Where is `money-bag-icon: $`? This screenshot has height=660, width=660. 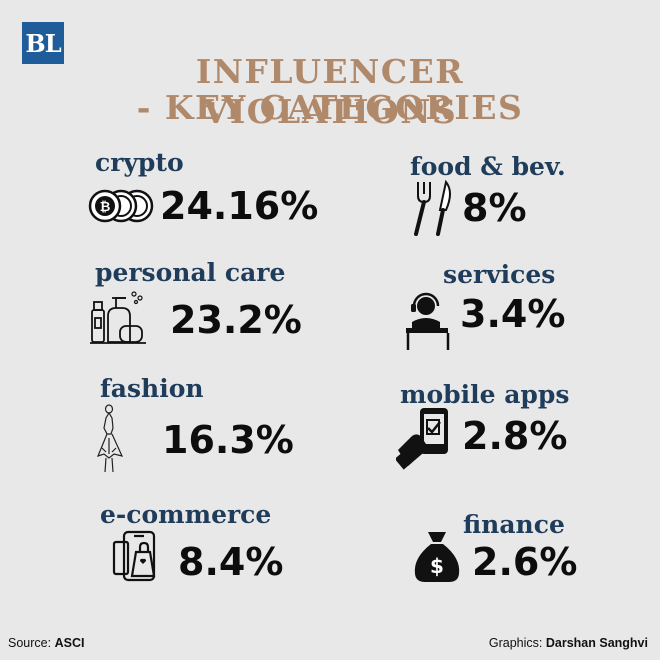
money-bag-icon: $ is located at coordinates (437, 557).